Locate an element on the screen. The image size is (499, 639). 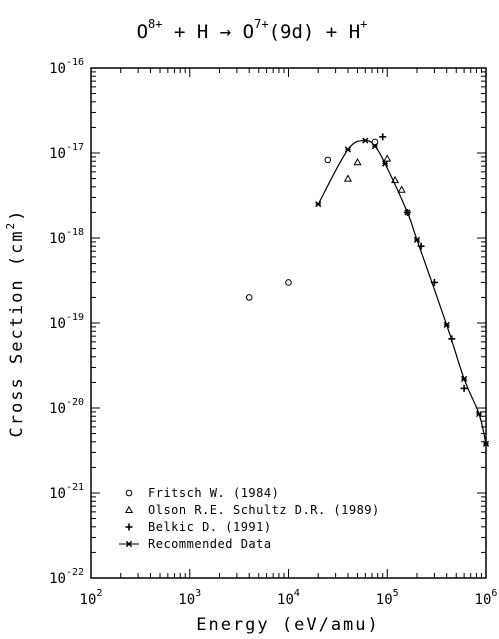
y-tick-label: 10-16 is located at coordinates (66, 67).